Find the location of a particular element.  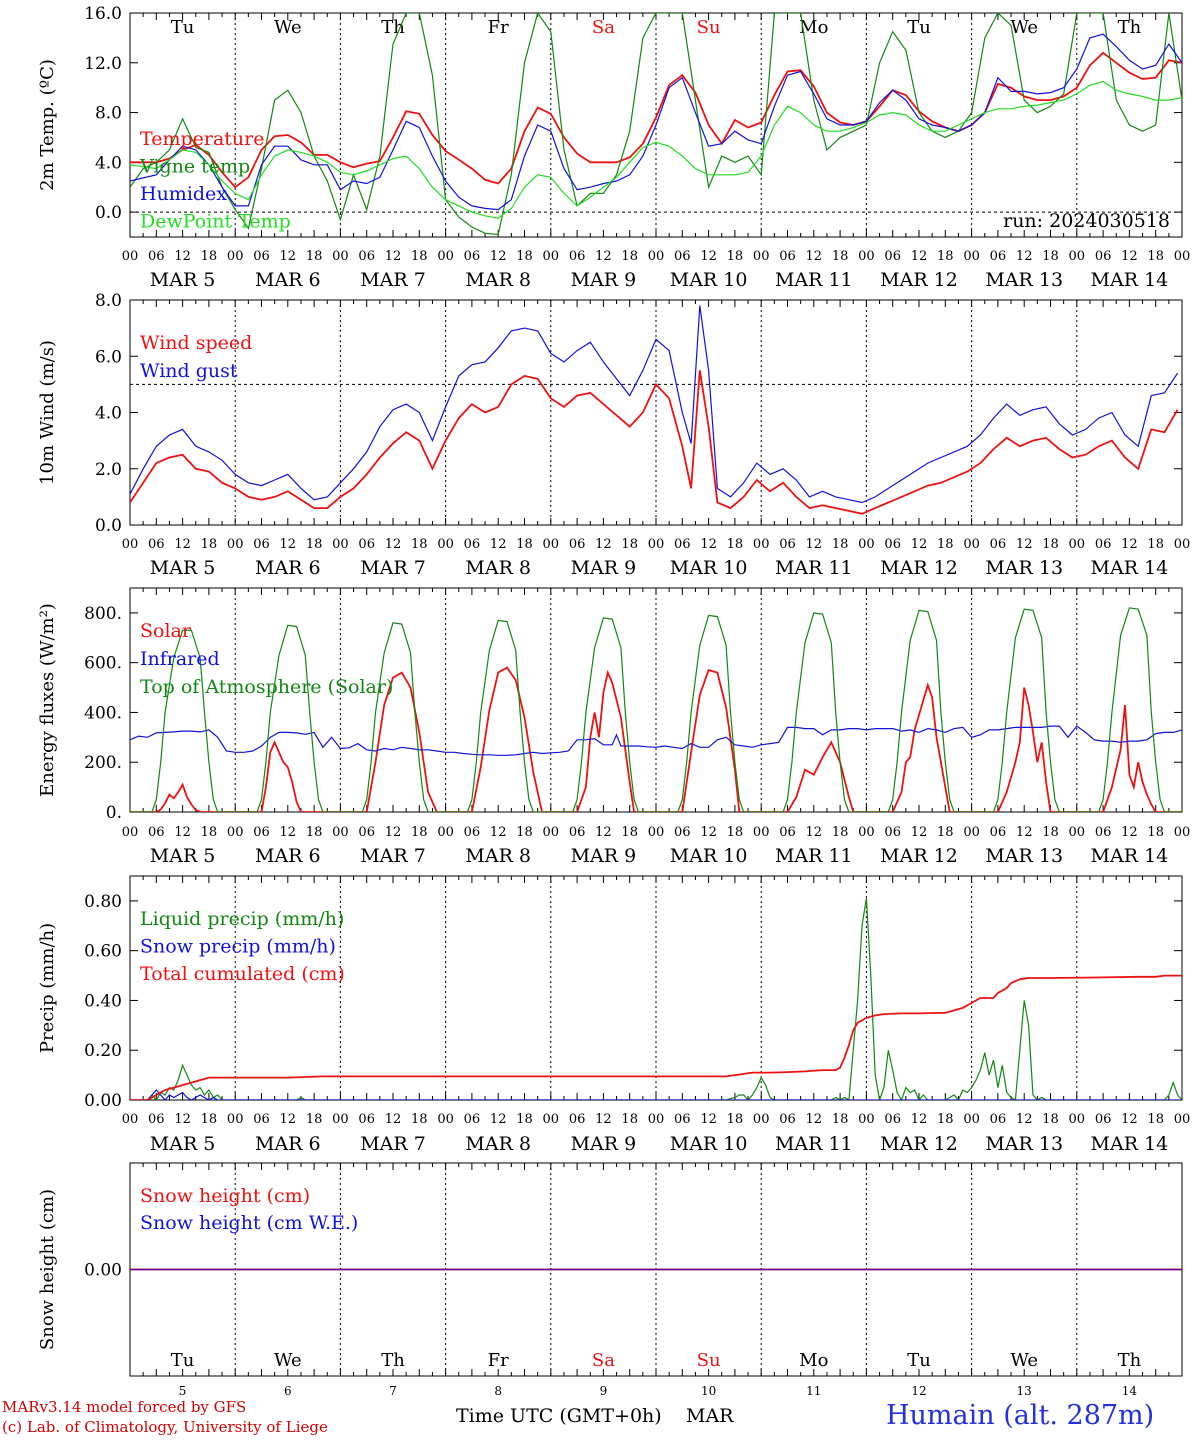

series-line-humidex is located at coordinates (656, 122).